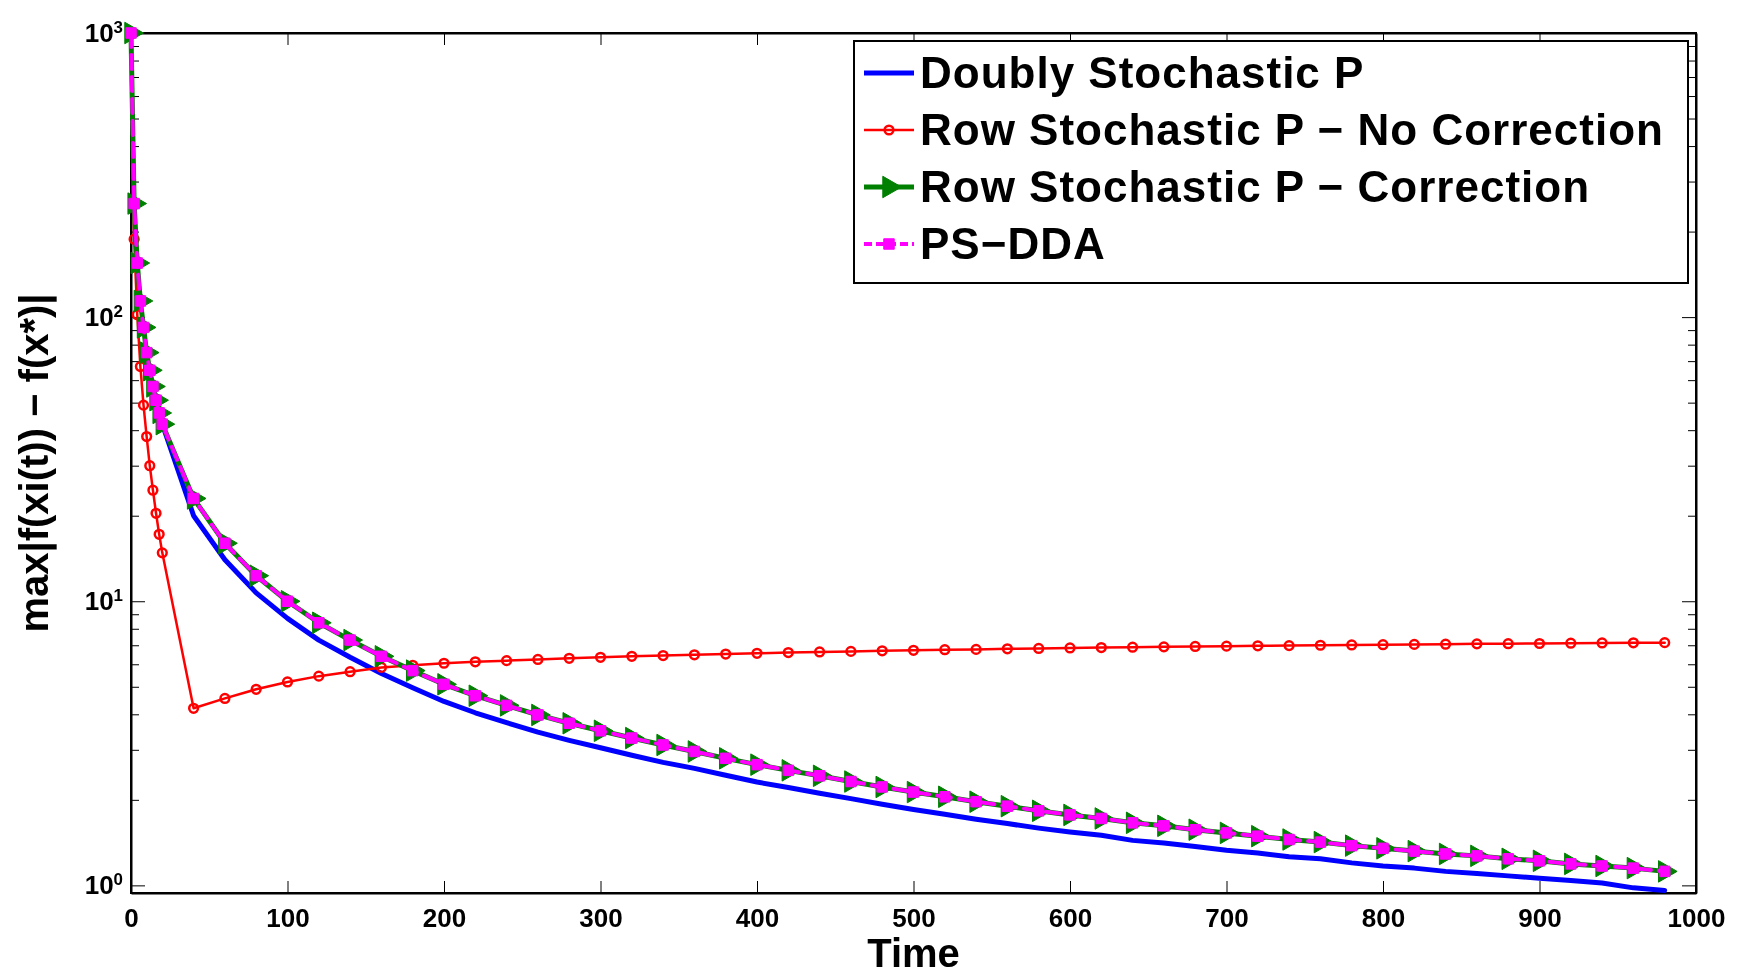 Image resolution: width=1746 pixels, height=979 pixels. I want to click on x-tick-label: 400, so click(757, 918).